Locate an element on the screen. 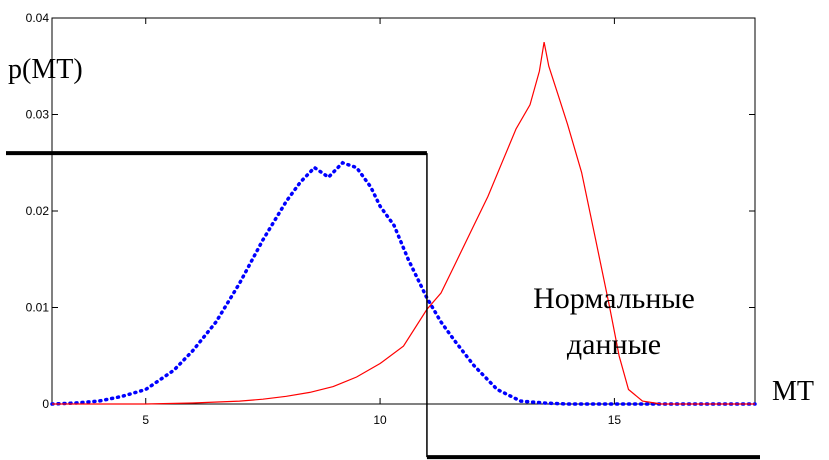 Image resolution: width=829 pixels, height=460 pixels. y-tick-label-4: 0.04 is located at coordinates (38, 18).